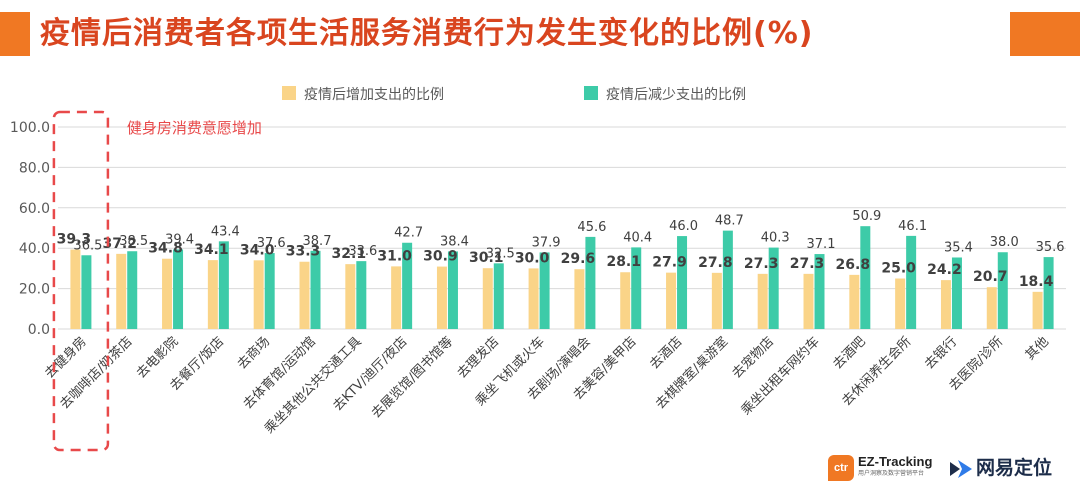 This screenshot has width=1080, height=494. Describe the element at coordinates (944, 270) in the screenshot. I see `data-label-increase: 24.2` at that location.